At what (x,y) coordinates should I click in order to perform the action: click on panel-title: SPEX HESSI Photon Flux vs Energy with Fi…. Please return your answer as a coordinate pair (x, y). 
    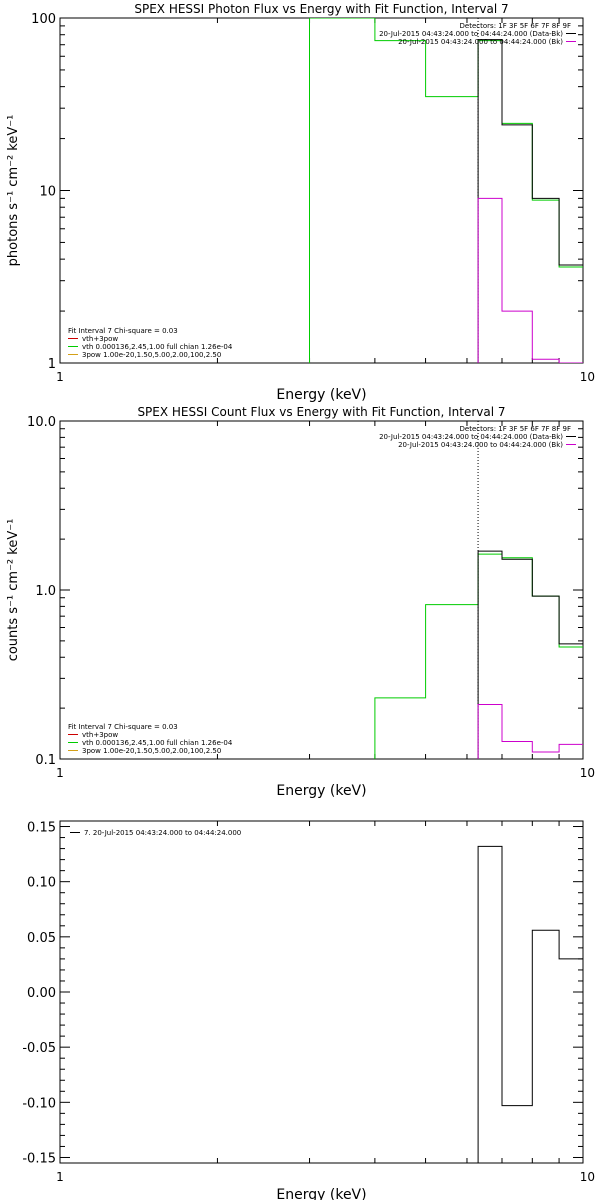
    Looking at the image, I should click on (321, 9).